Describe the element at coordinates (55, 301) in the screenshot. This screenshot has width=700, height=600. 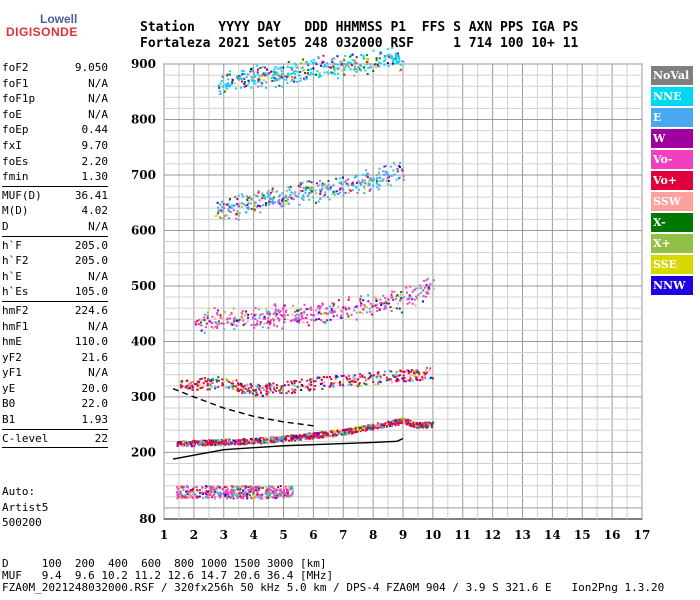
I see `param-separator` at that location.